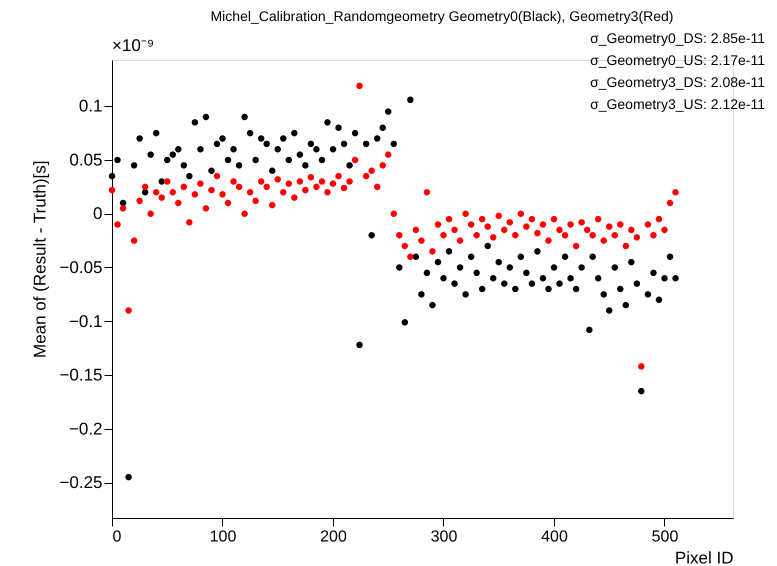 The height and width of the screenshot is (566, 777). I want to click on x-tick-label: 0, so click(117, 537).